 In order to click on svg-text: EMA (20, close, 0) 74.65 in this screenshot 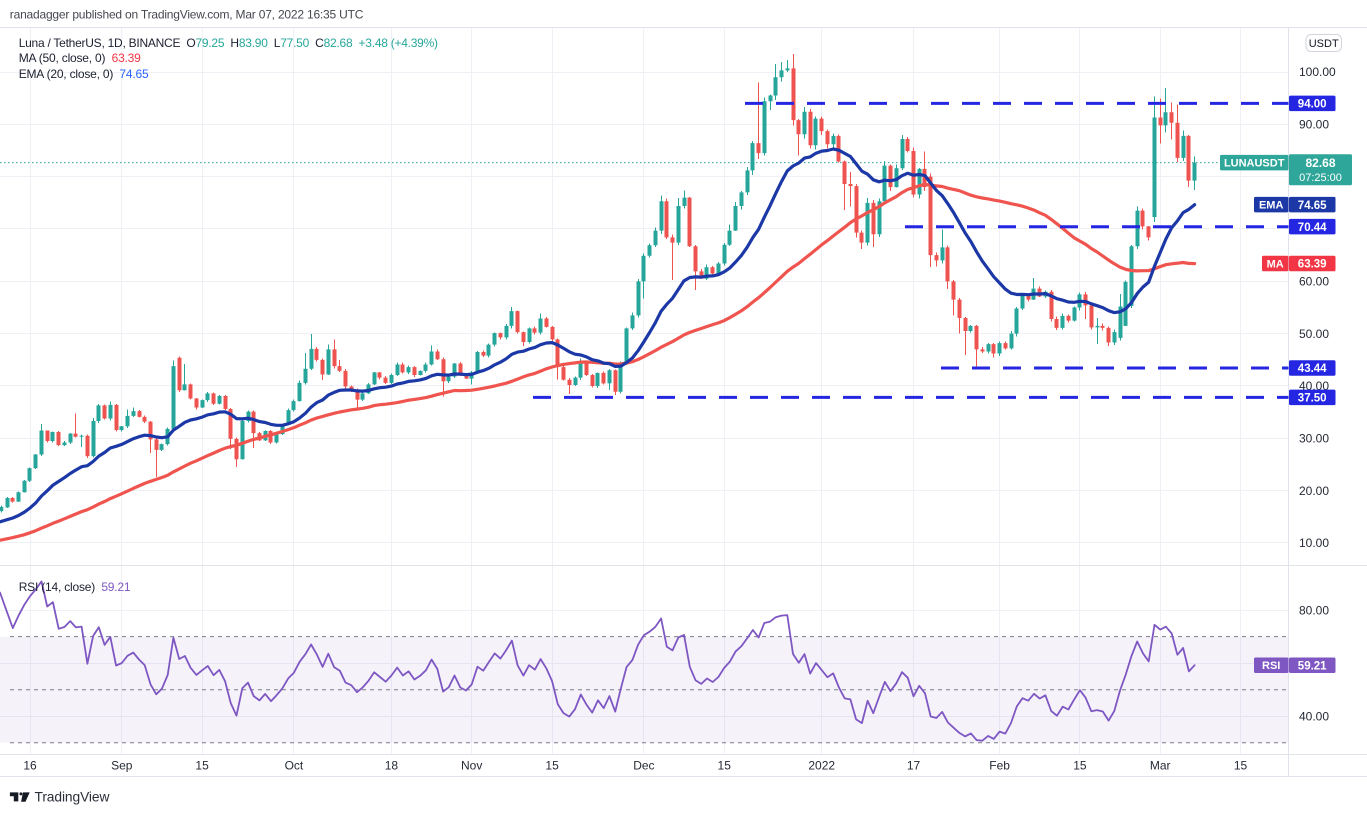, I will do `click(84, 74)`.